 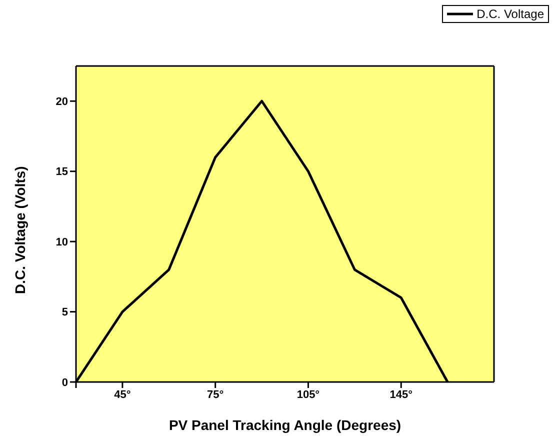 What do you see at coordinates (285, 425) in the screenshot?
I see `x-axis-title: PV Panel Tracking Angle (Degrees)` at bounding box center [285, 425].